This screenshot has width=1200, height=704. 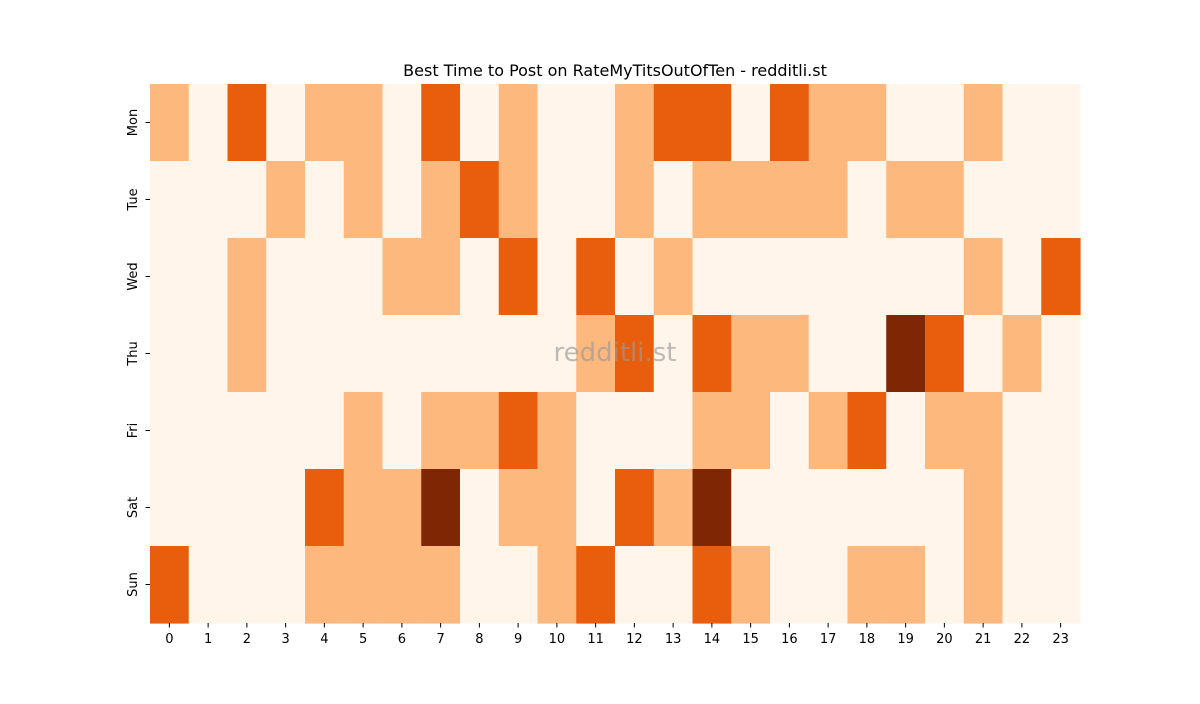 I want to click on x-tick-label: 14, so click(x=712, y=639).